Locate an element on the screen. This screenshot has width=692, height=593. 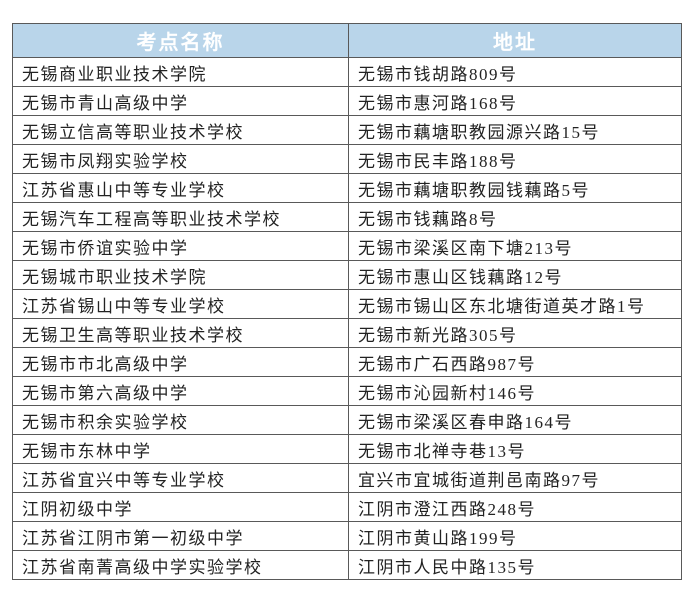
table-row: 无锡市积余实验学校 无锡市梁溪区春申路164号 is located at coordinates (347, 420).